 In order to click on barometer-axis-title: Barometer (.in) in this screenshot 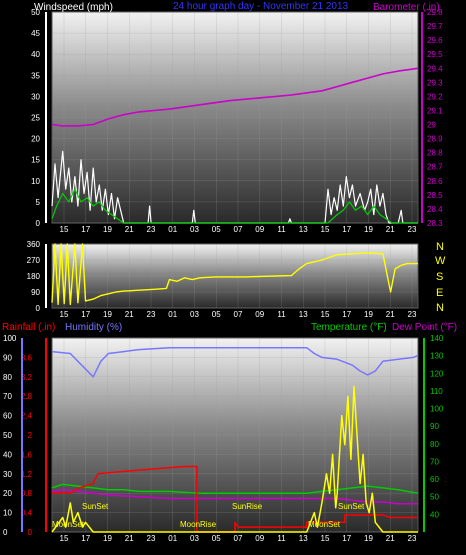, I will do `click(406, 7)`.